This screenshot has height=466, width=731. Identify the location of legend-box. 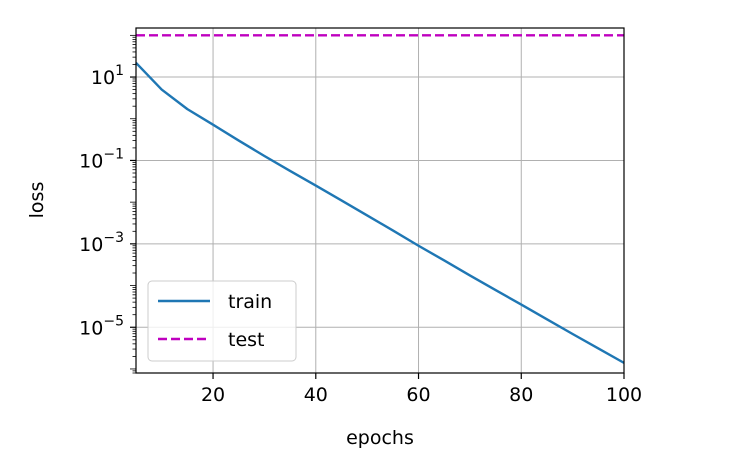
(222, 321).